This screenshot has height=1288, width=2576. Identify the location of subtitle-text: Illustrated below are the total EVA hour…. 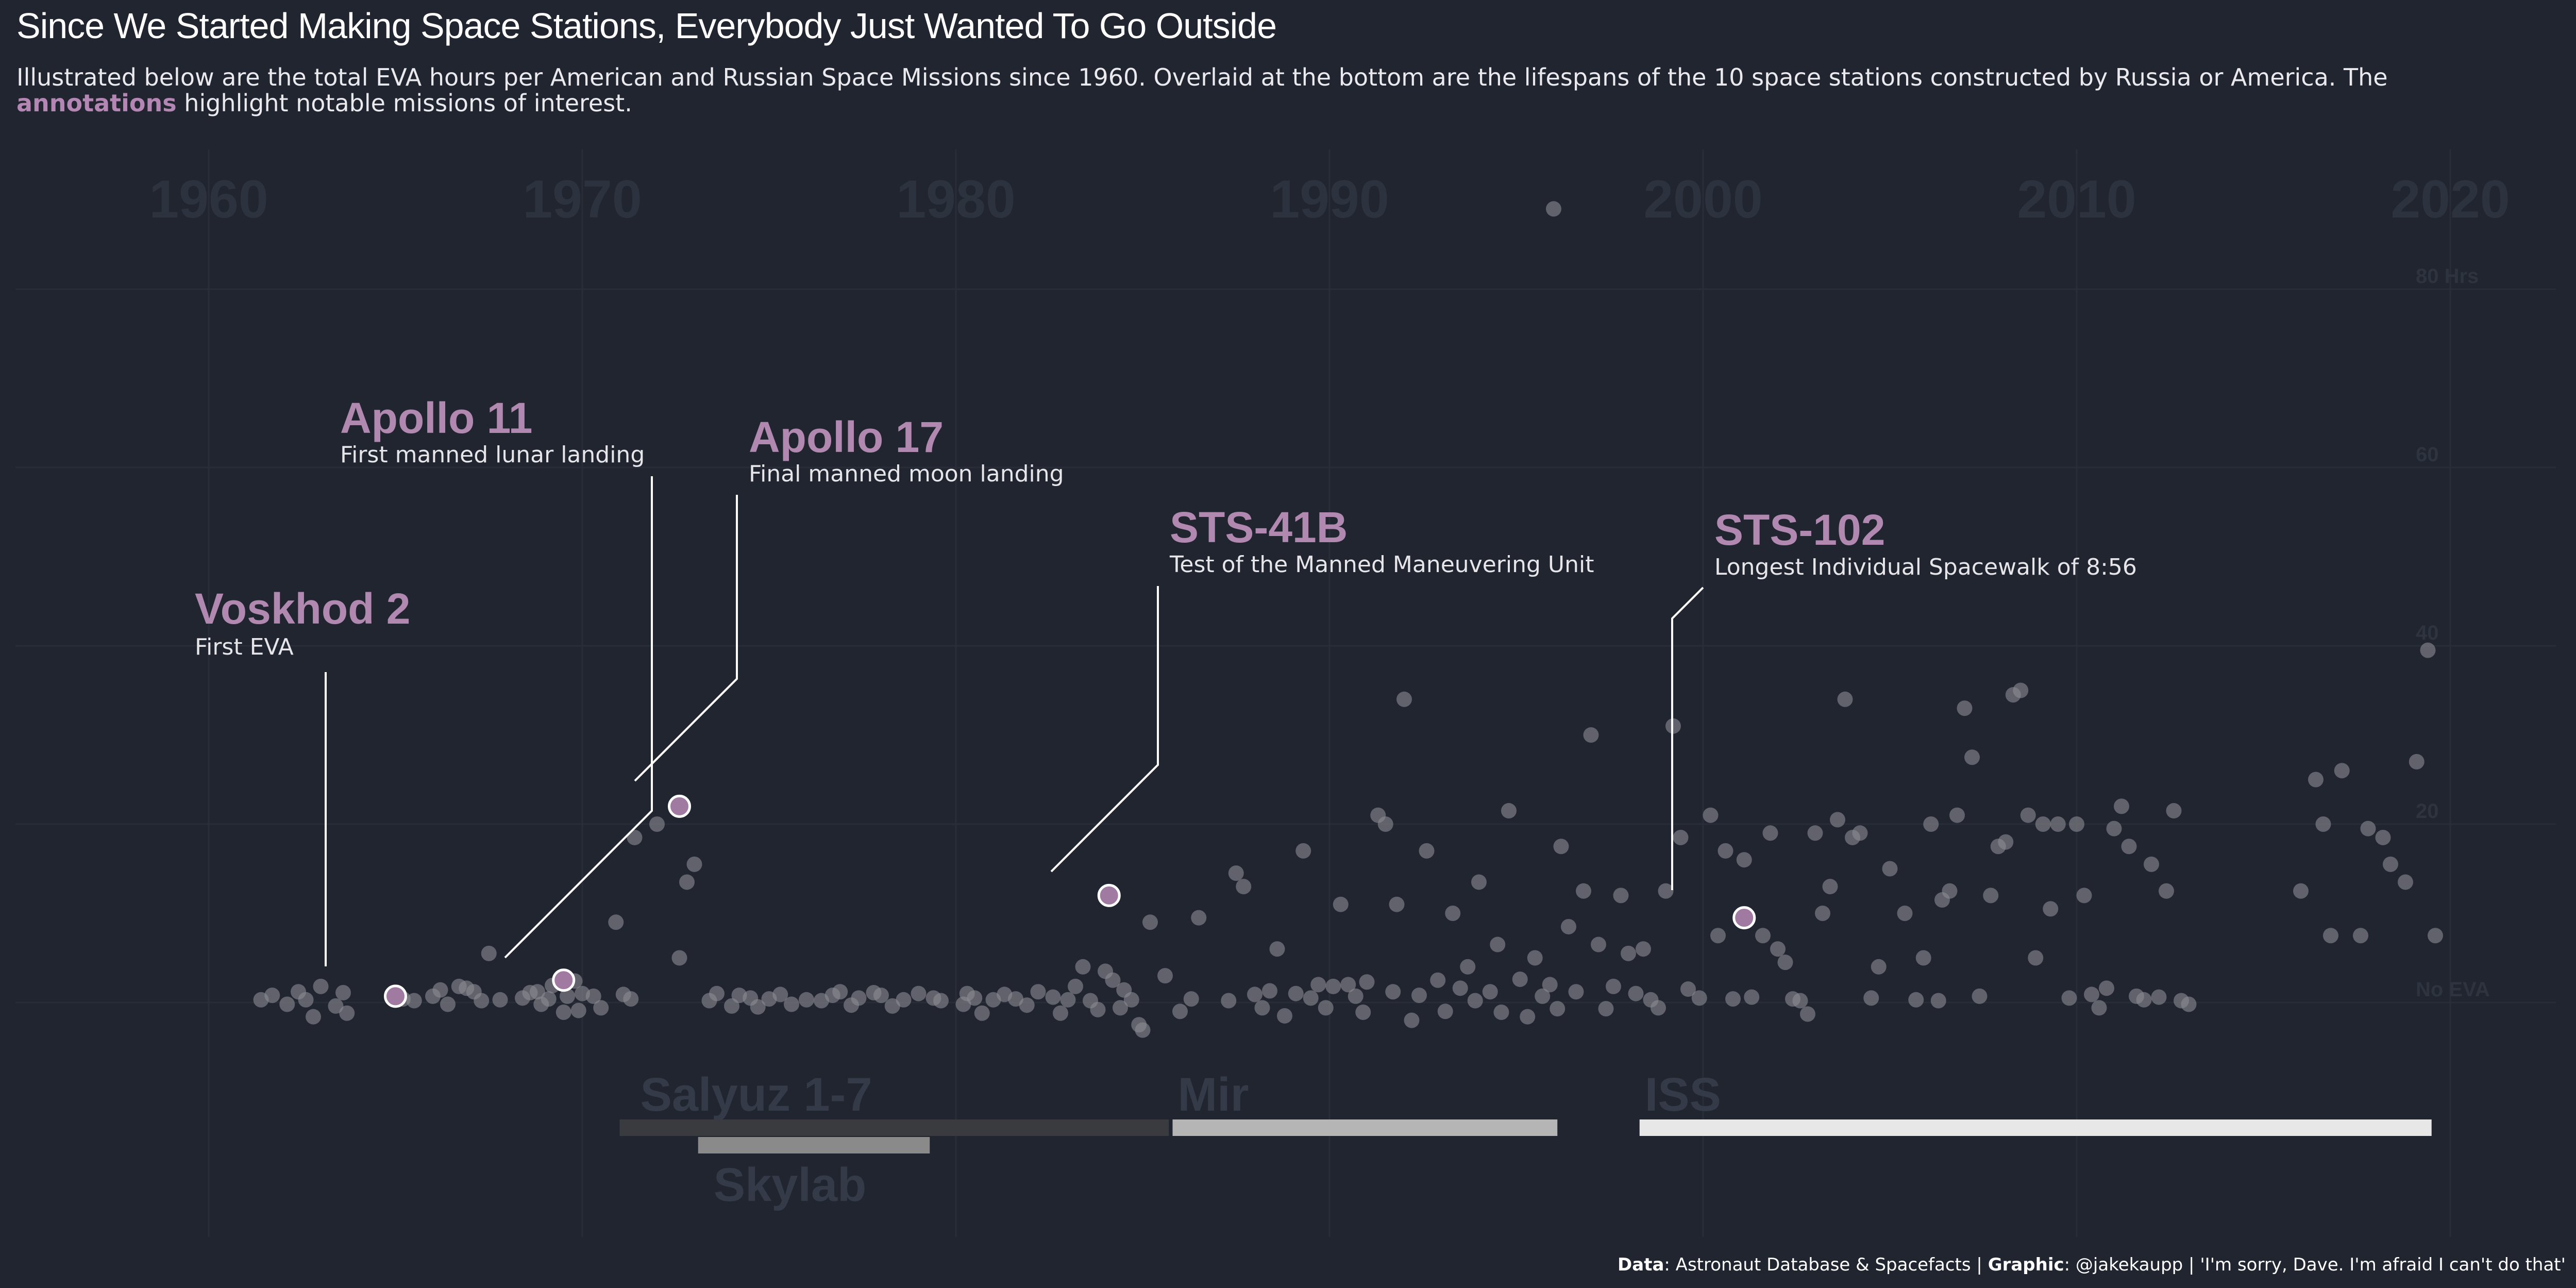
(1202, 77).